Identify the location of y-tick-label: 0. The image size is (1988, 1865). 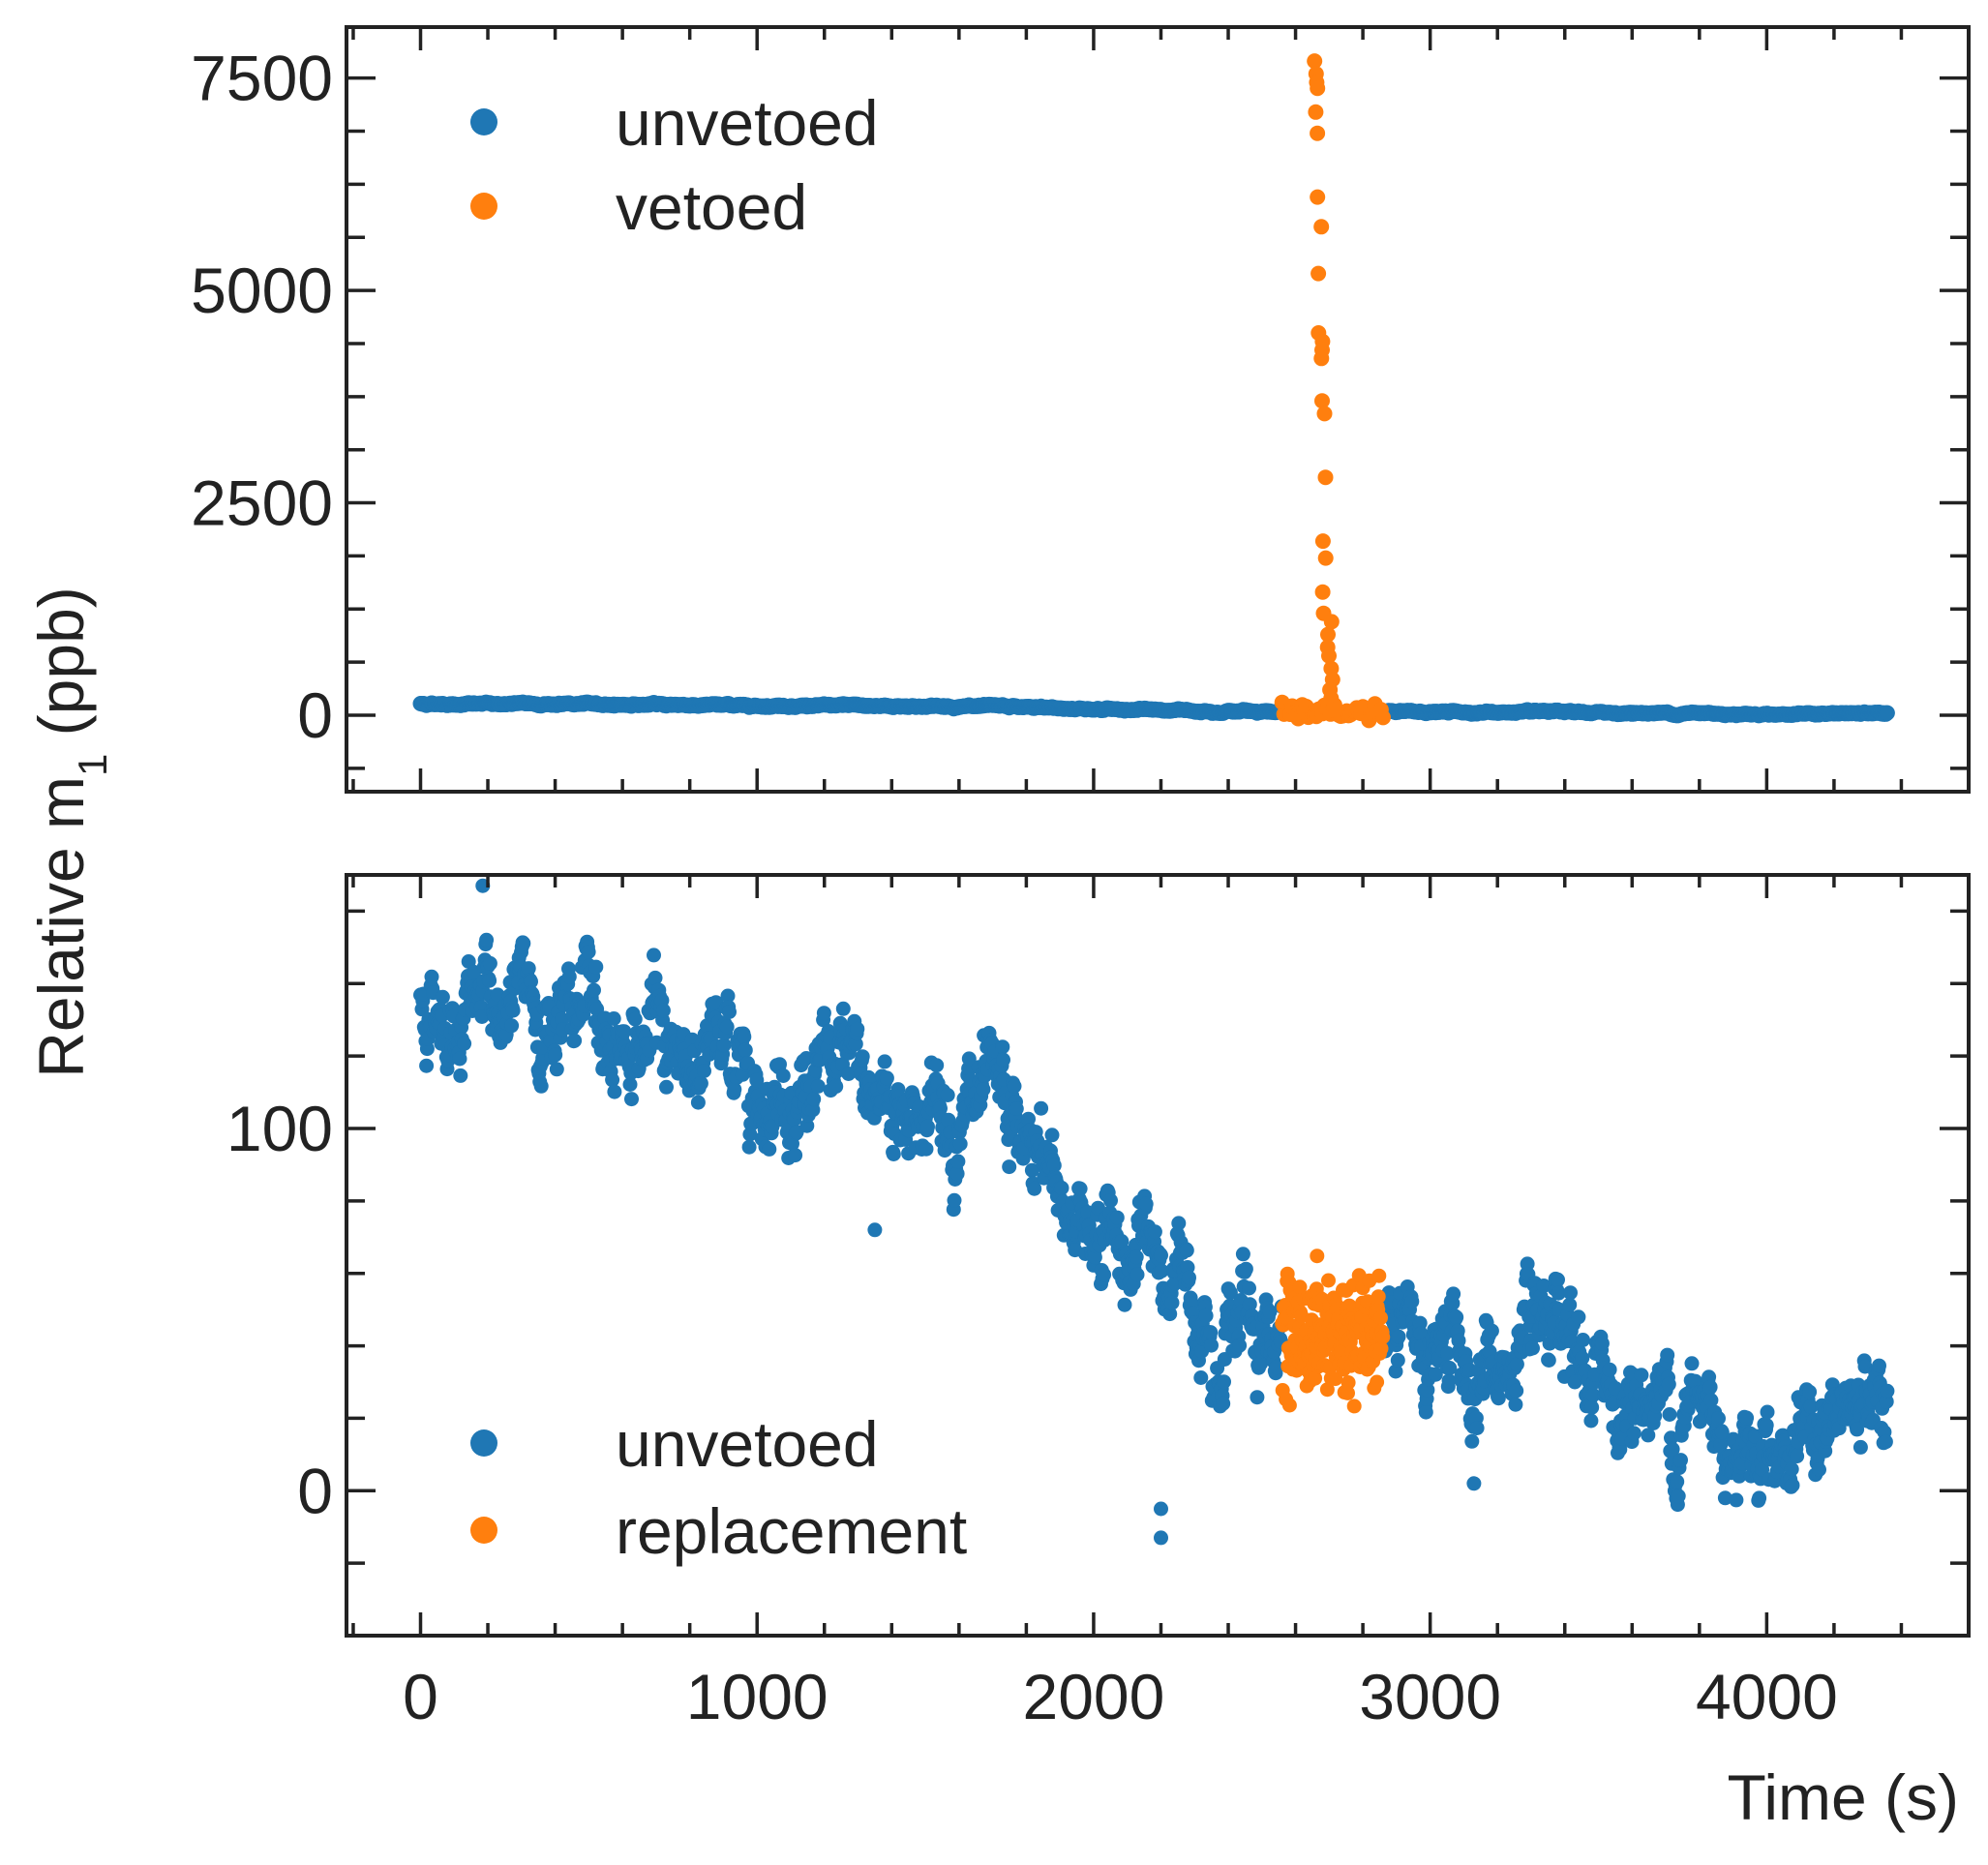
(315, 1490).